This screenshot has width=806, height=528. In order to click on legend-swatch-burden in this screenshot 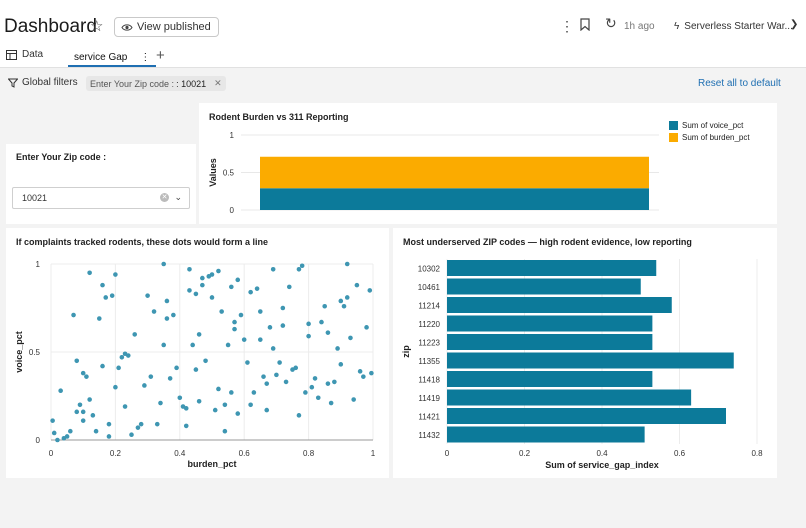, I will do `click(673, 137)`.